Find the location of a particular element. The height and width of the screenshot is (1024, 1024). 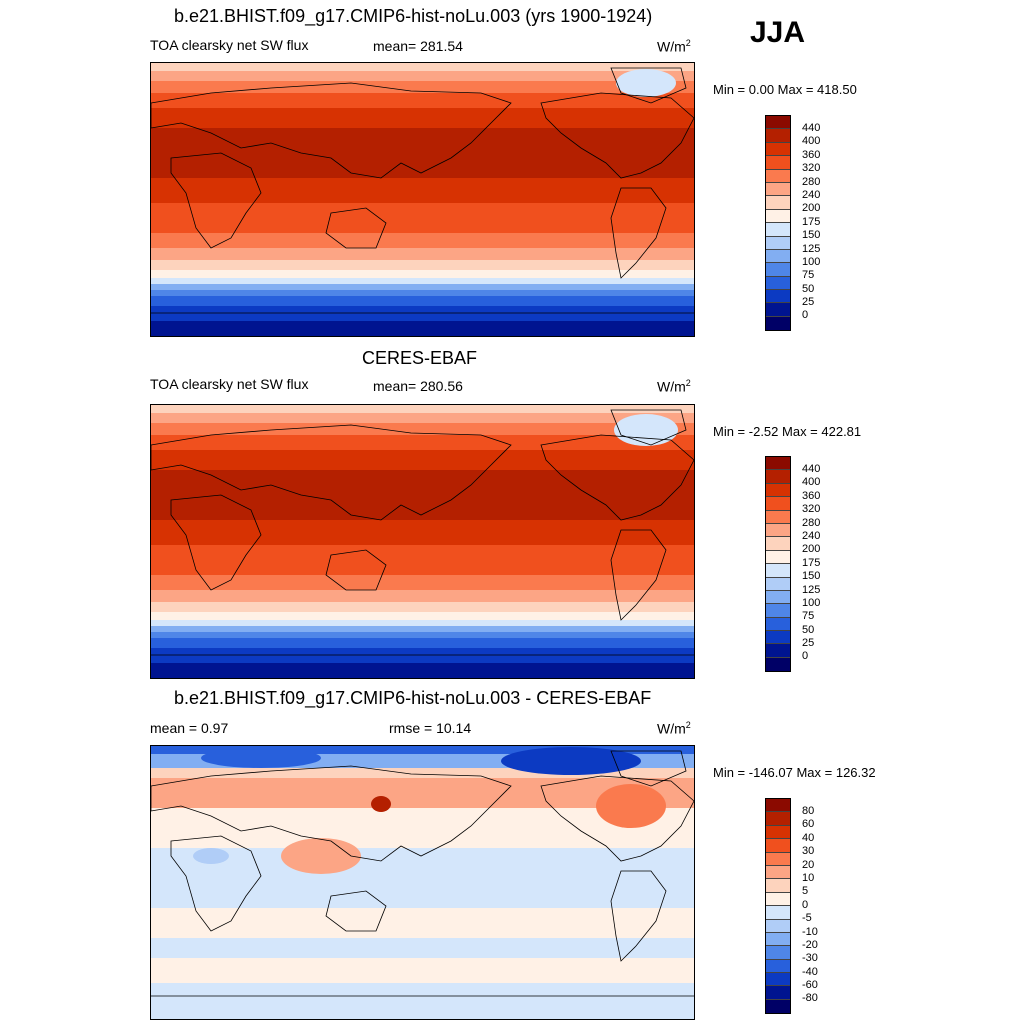

colorbar-tick-label: 50 is located at coordinates (808, 629).